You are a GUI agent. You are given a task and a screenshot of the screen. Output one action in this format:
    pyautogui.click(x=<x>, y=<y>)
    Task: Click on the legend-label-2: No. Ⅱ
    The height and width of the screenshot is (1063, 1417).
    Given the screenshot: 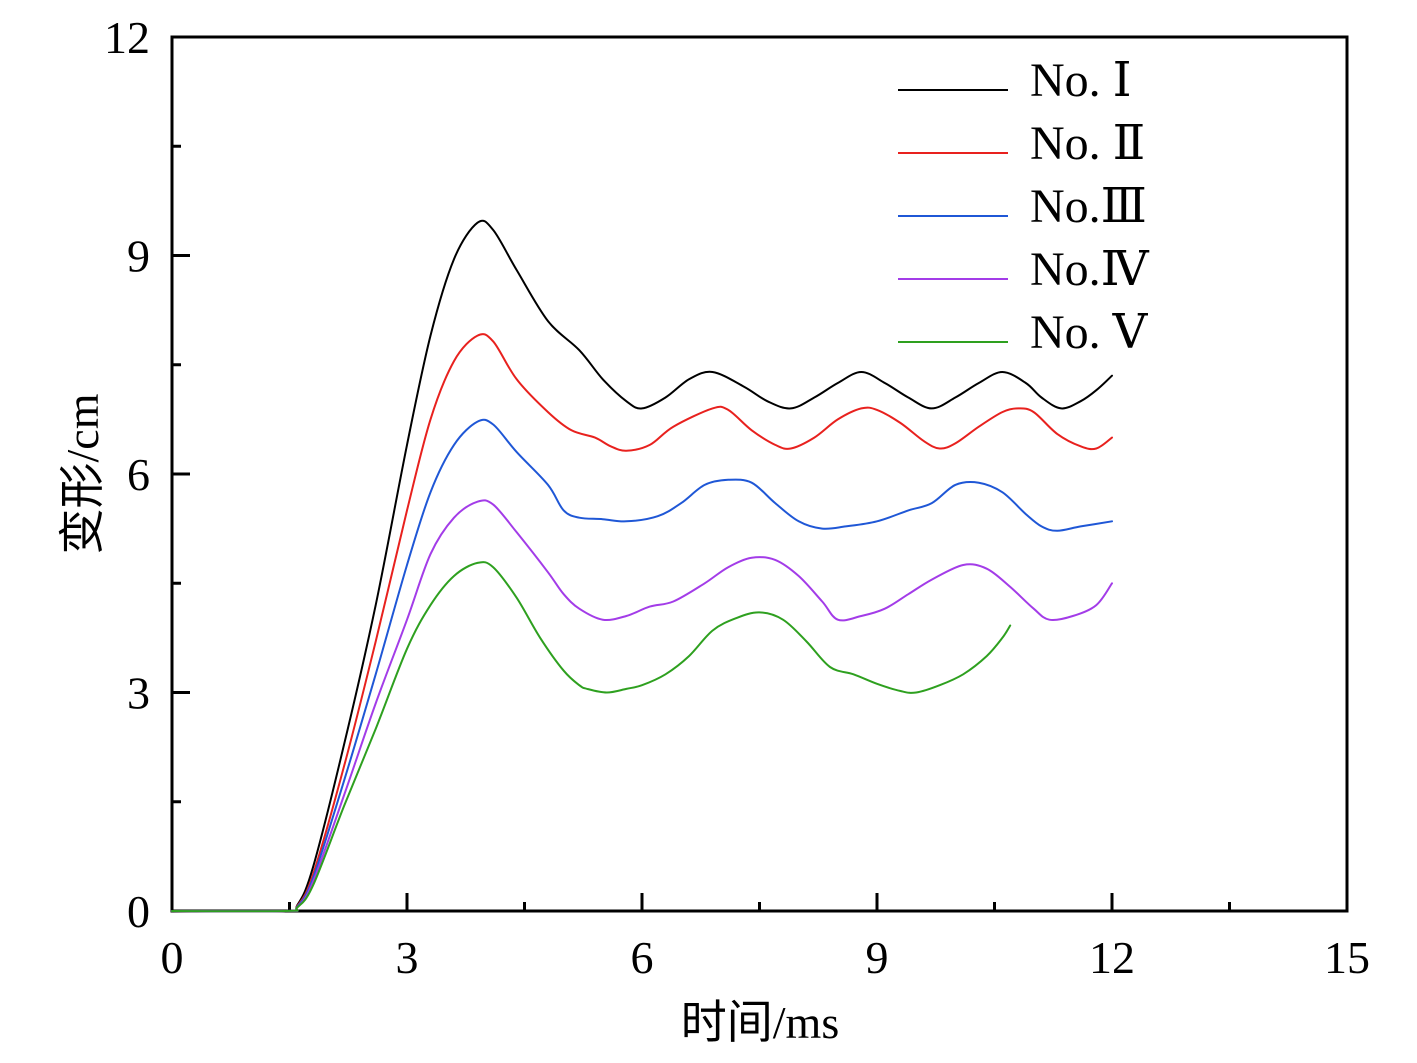 What is the action you would take?
    pyautogui.click(x=1087, y=143)
    